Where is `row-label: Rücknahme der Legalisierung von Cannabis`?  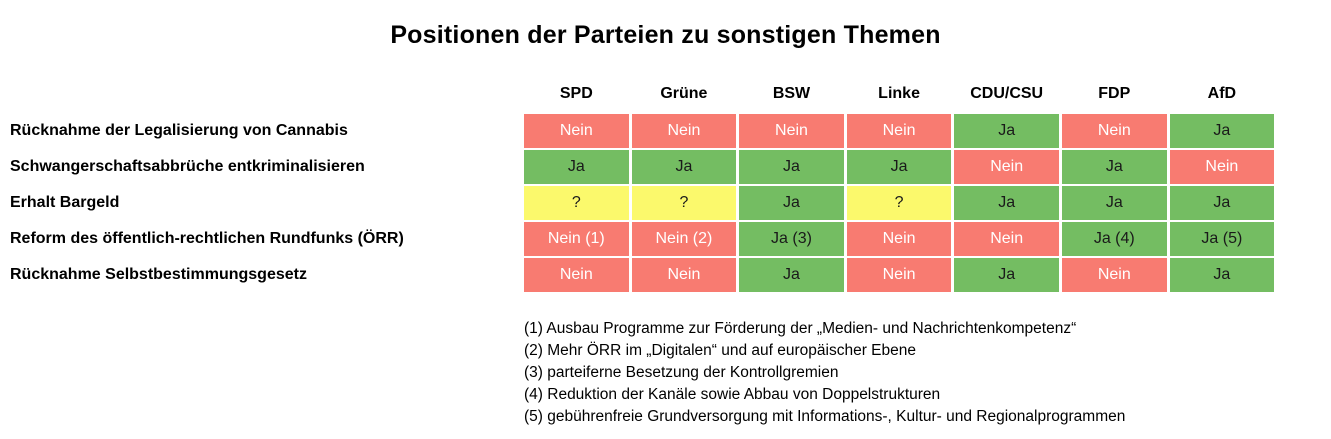
row-label: Rücknahme der Legalisierung von Cannabis is located at coordinates (179, 130).